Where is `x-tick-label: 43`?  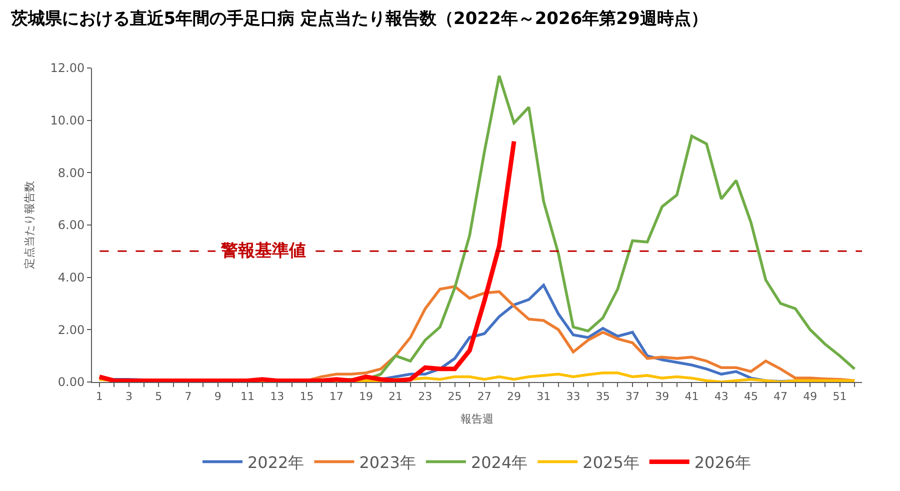
x-tick-label: 43 is located at coordinates (721, 397).